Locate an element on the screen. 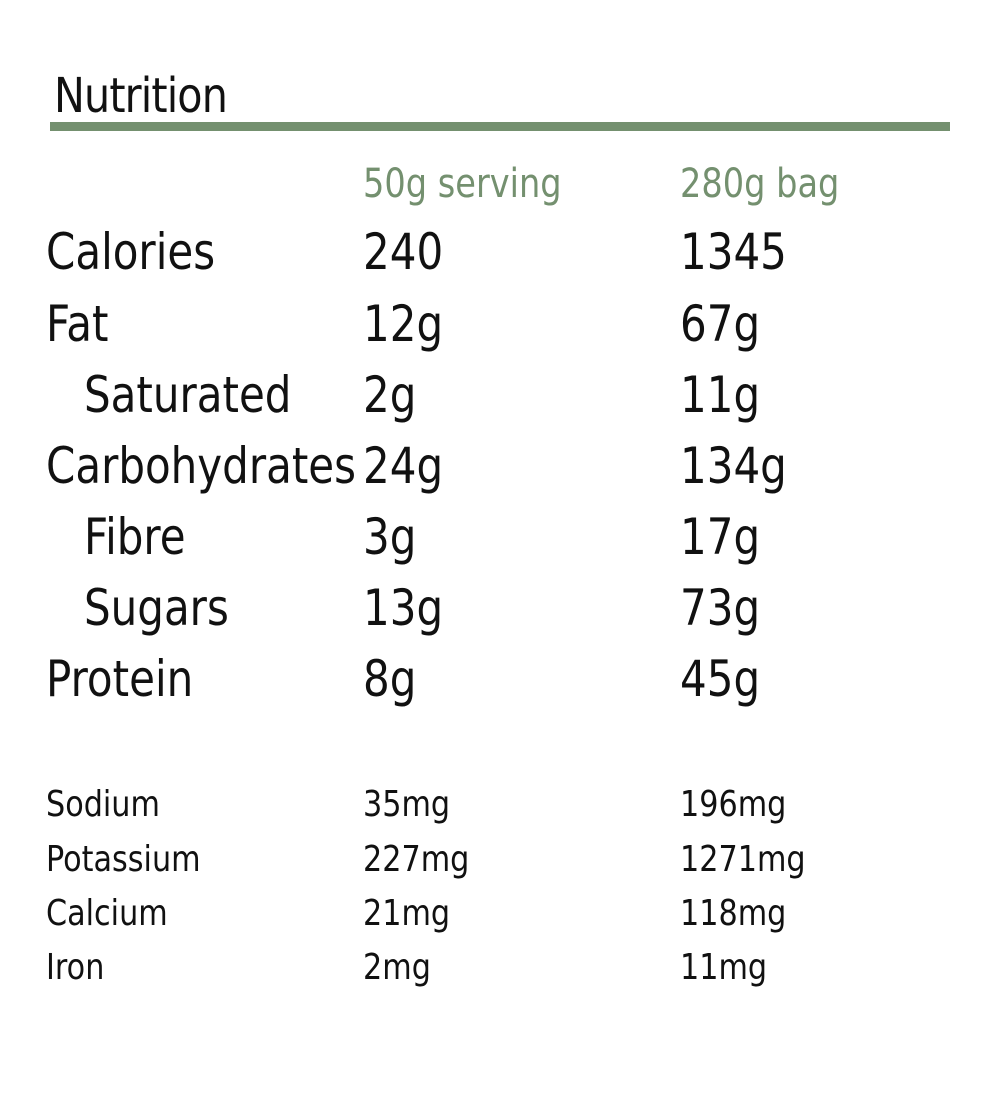  nutrient-label: Carbohydrates is located at coordinates (201, 466).